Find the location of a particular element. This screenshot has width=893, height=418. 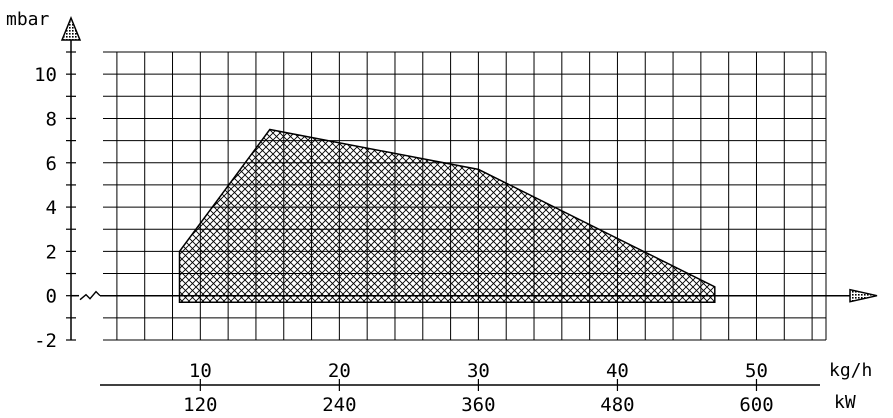

x2-tick-label: 240 is located at coordinates (339, 405).